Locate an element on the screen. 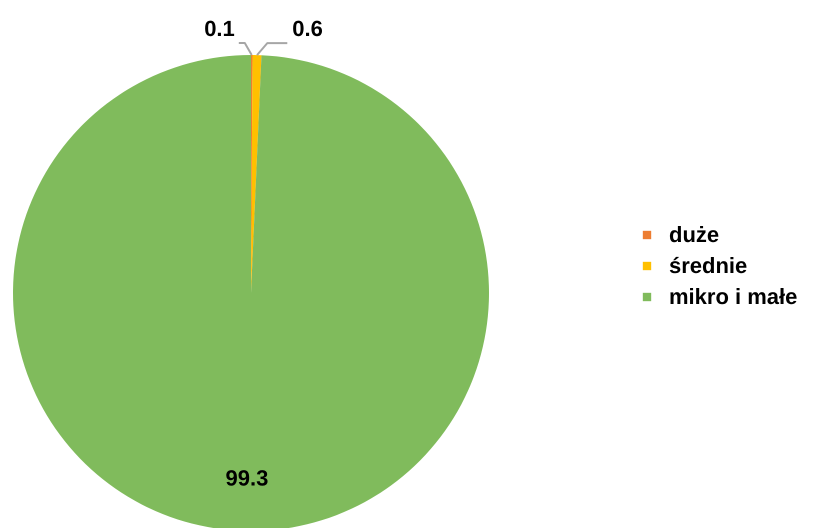 The image size is (829, 528). data-label: 0.6 is located at coordinates (307, 29).